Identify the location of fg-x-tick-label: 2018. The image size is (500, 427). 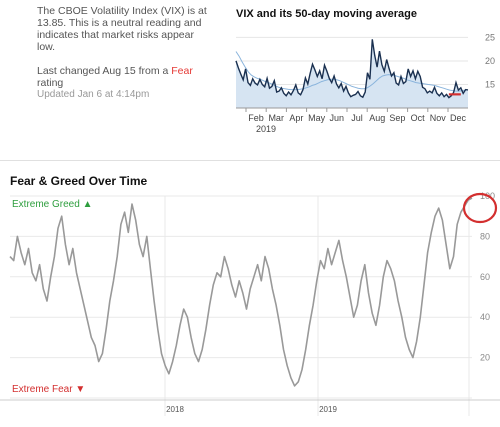
(175, 409).